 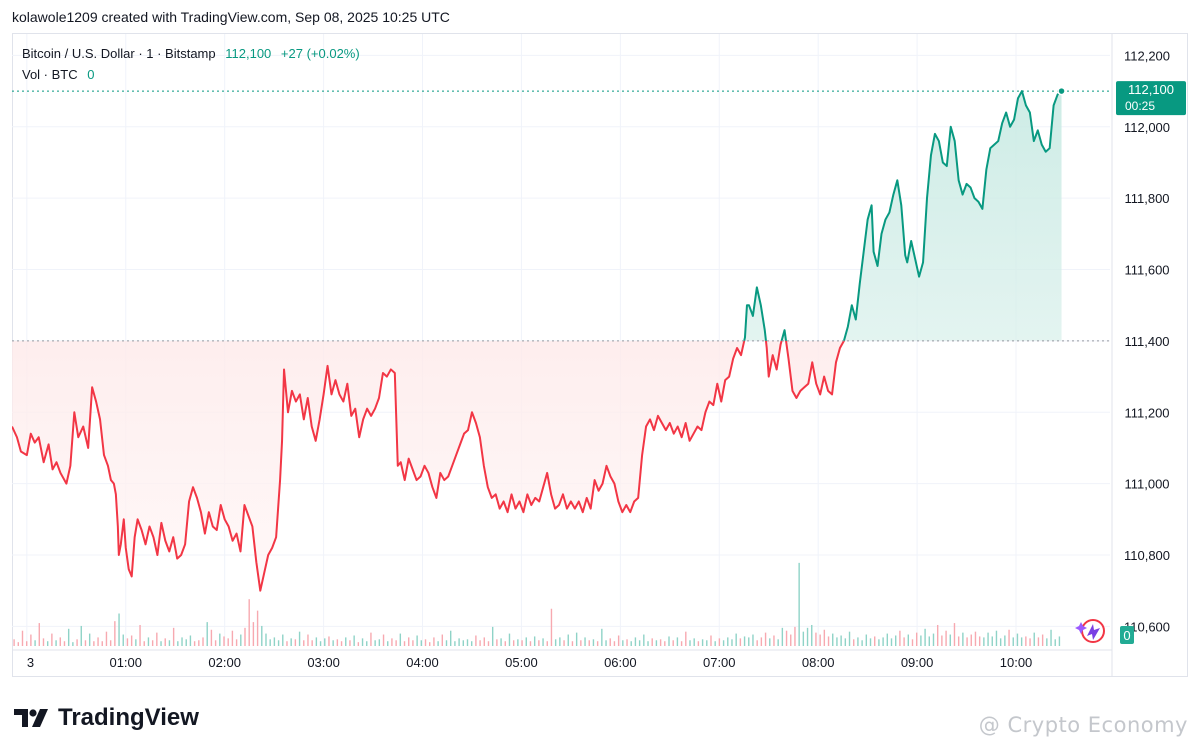 I want to click on legend-volume-row: Vol · BTC 0, so click(x=191, y=74).